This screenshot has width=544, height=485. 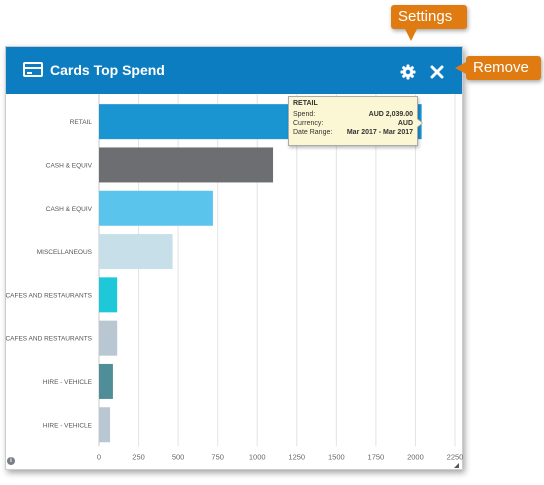 What do you see at coordinates (353, 114) in the screenshot?
I see `tooltip-row-spend: Spend: AUD 2,039.00` at bounding box center [353, 114].